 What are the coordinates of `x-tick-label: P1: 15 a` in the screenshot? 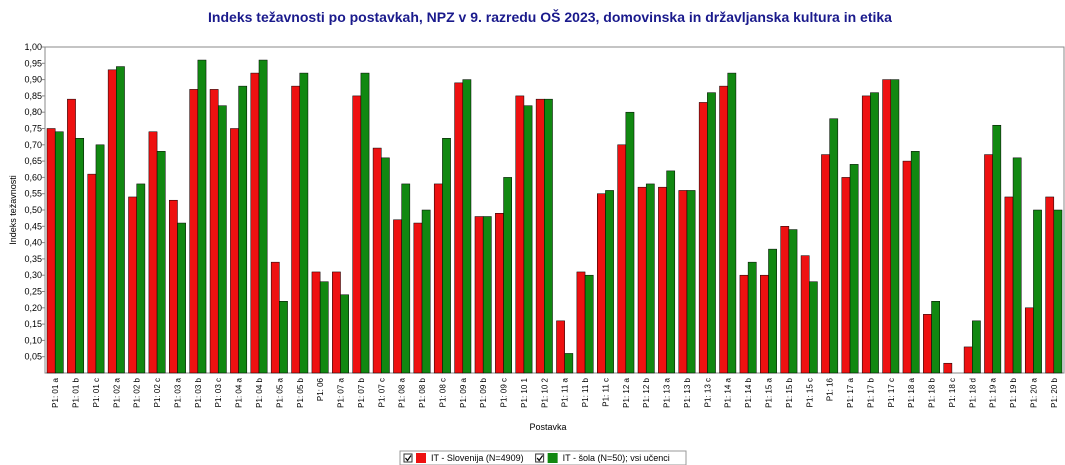 It's located at (768, 392).